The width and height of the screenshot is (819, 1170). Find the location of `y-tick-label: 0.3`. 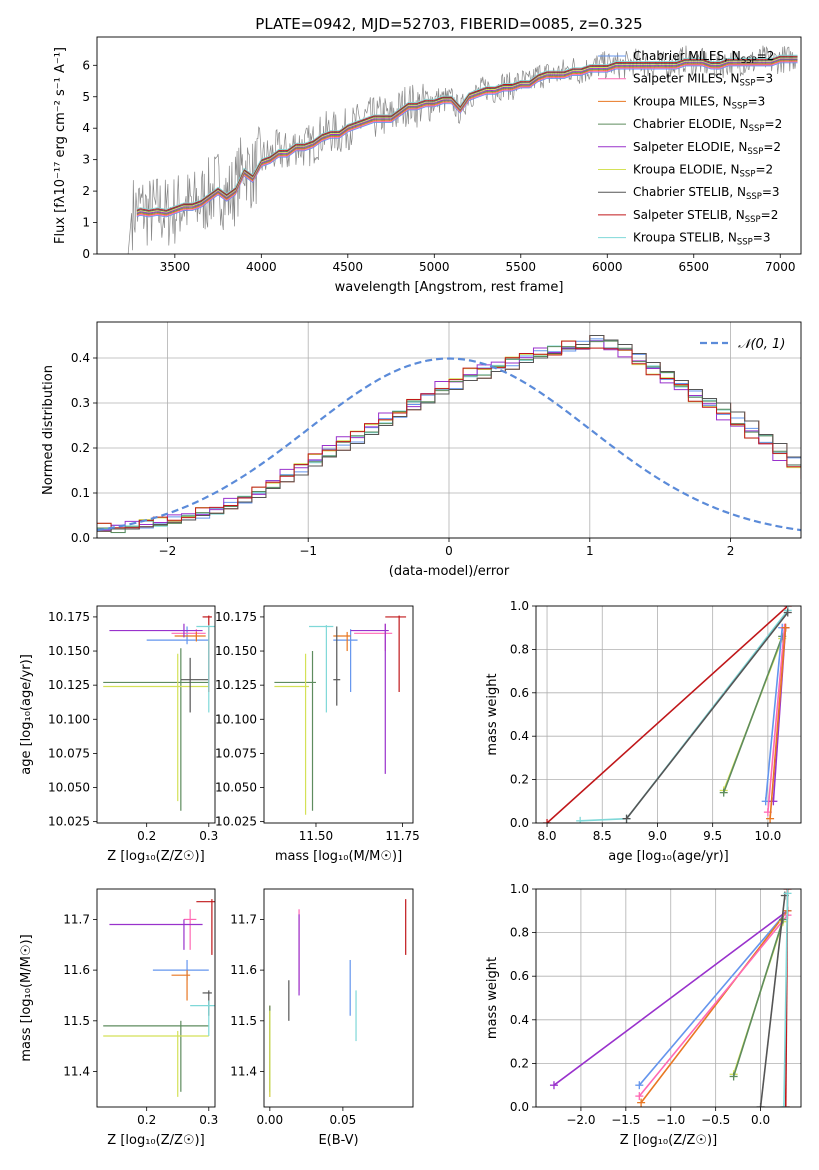

y-tick-label: 0.3 is located at coordinates (80, 403).